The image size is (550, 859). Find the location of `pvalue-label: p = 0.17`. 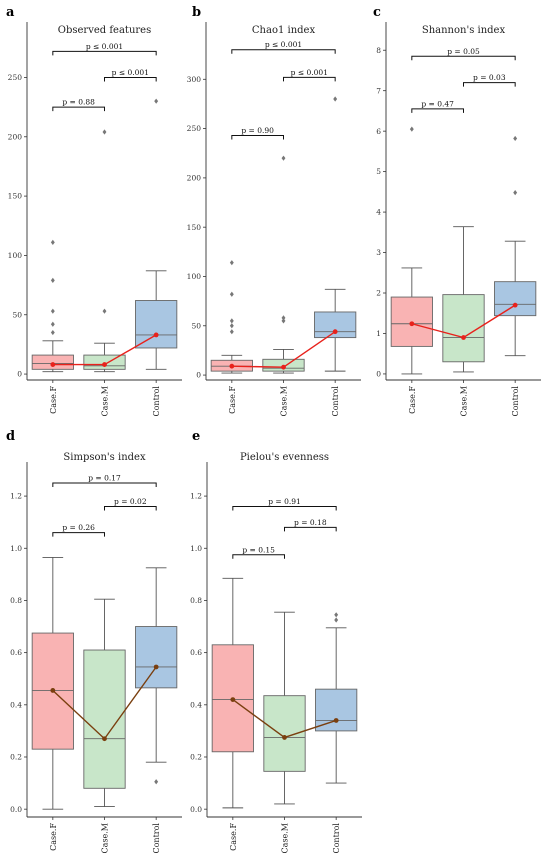

pvalue-label: p = 0.17 is located at coordinates (104, 478).